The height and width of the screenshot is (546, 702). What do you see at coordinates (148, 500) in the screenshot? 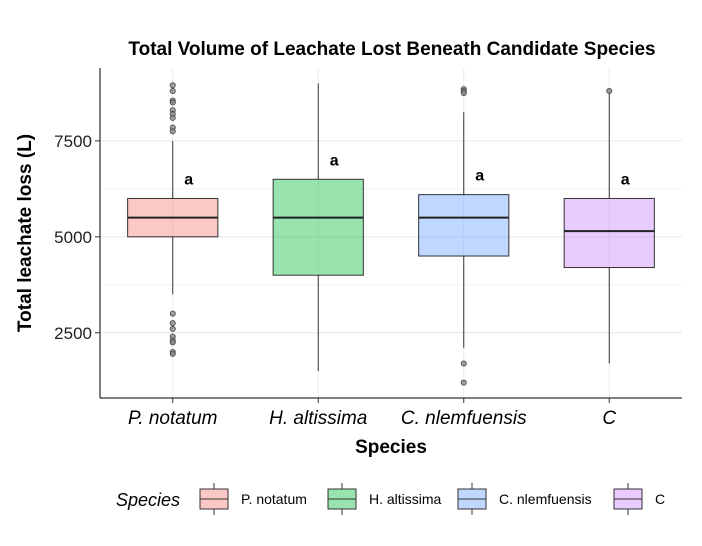
I see `legend-title: Species` at bounding box center [148, 500].